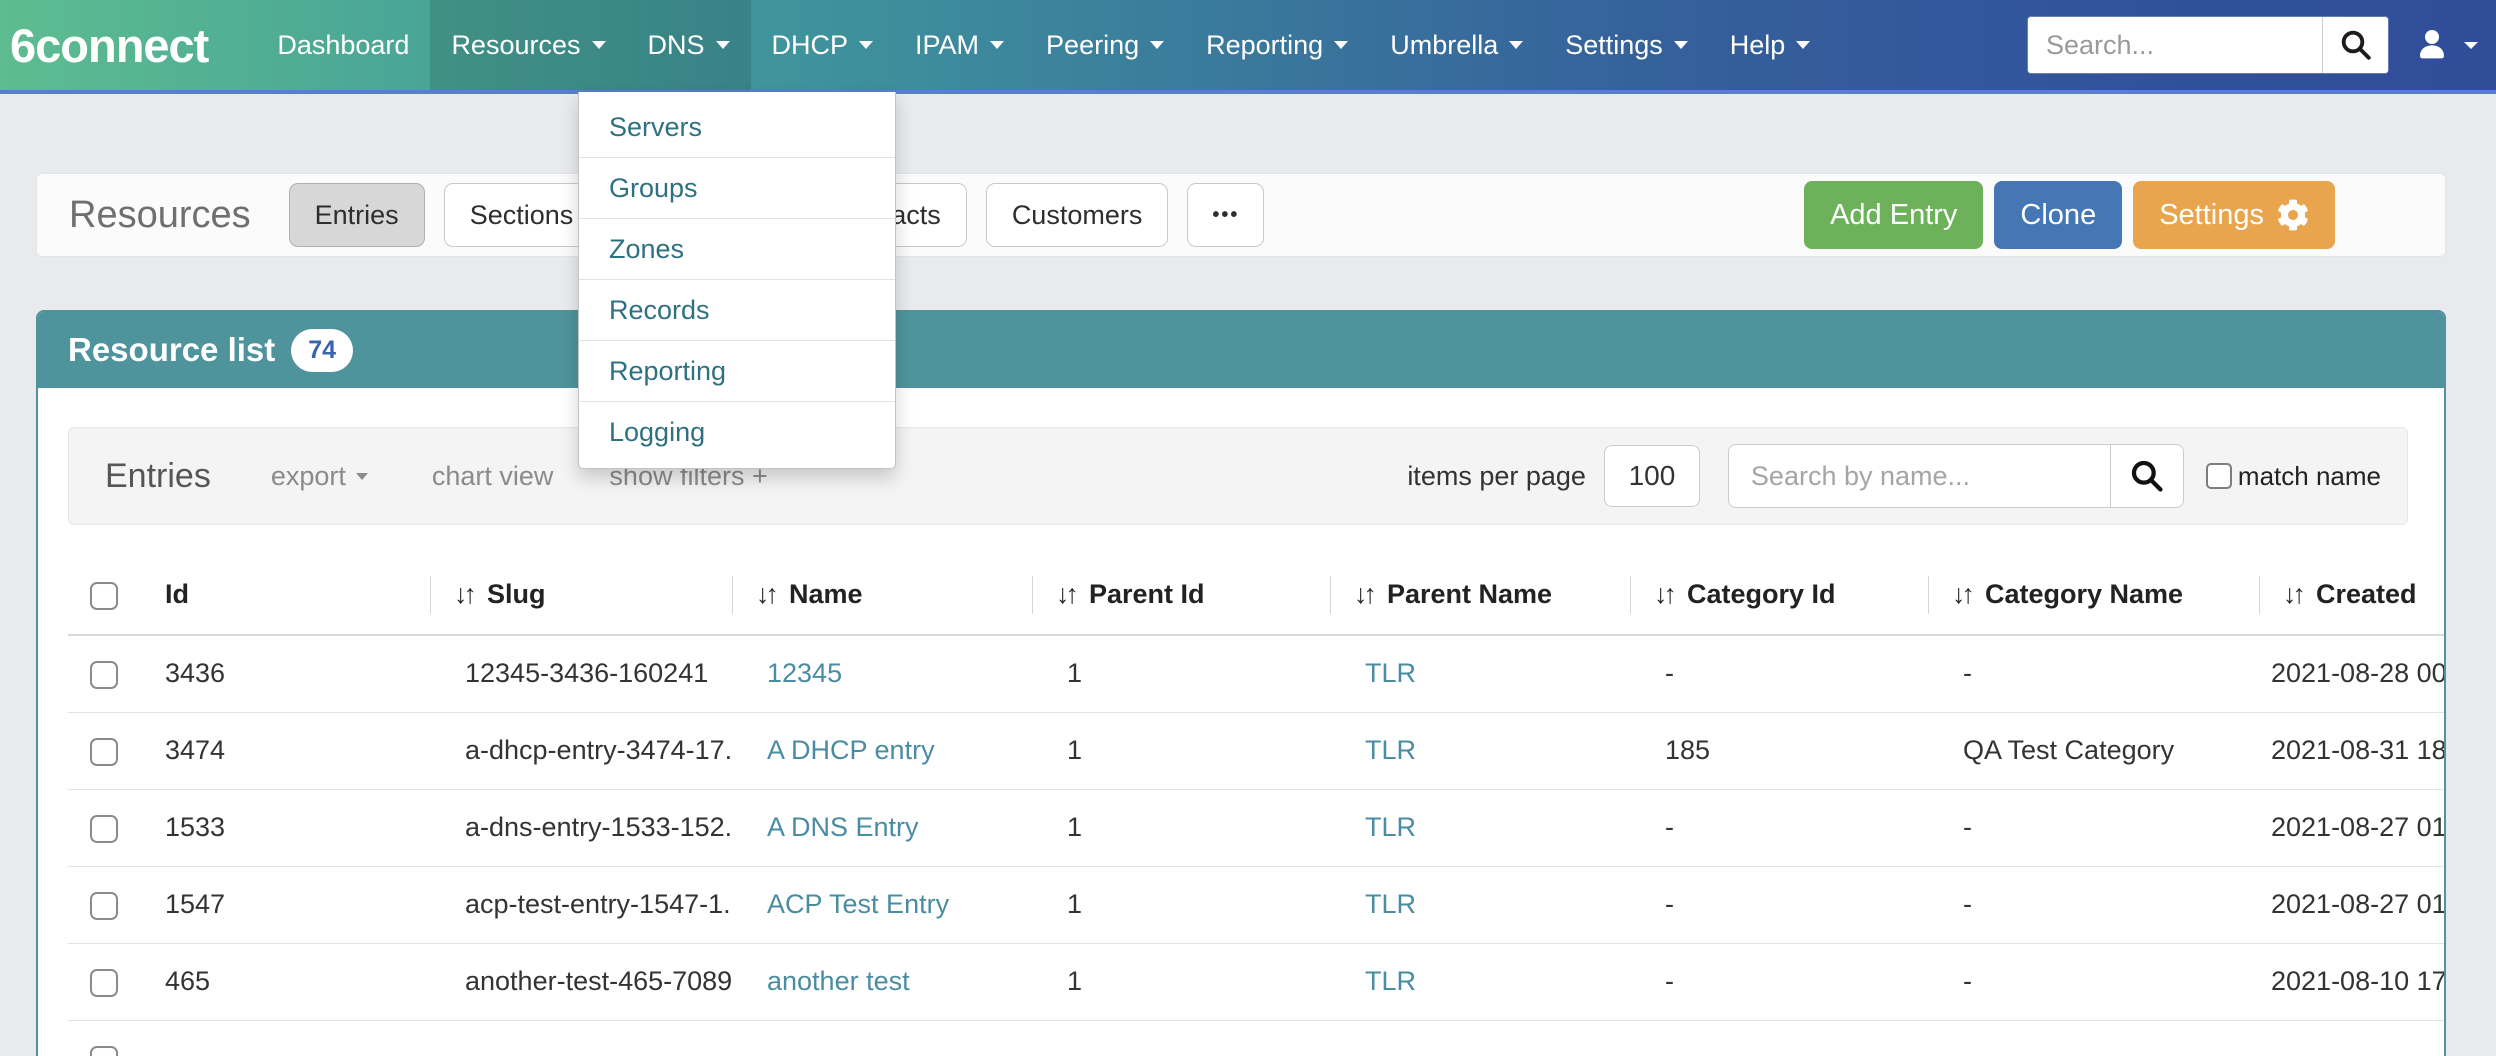  Describe the element at coordinates (319, 476) in the screenshot. I see `export-dropdown: export` at that location.